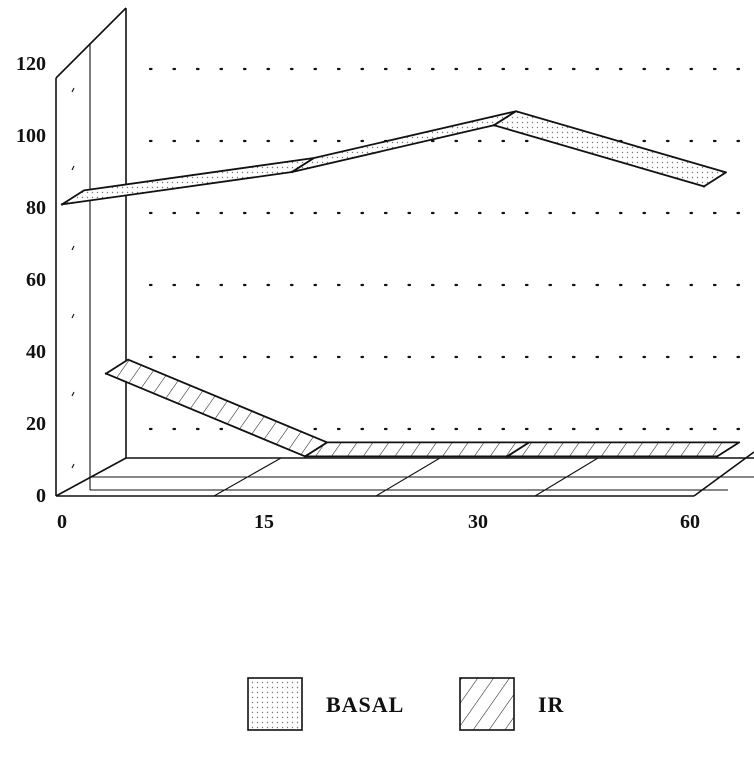  I want to click on y-tick-label: 60, so click(36, 280).